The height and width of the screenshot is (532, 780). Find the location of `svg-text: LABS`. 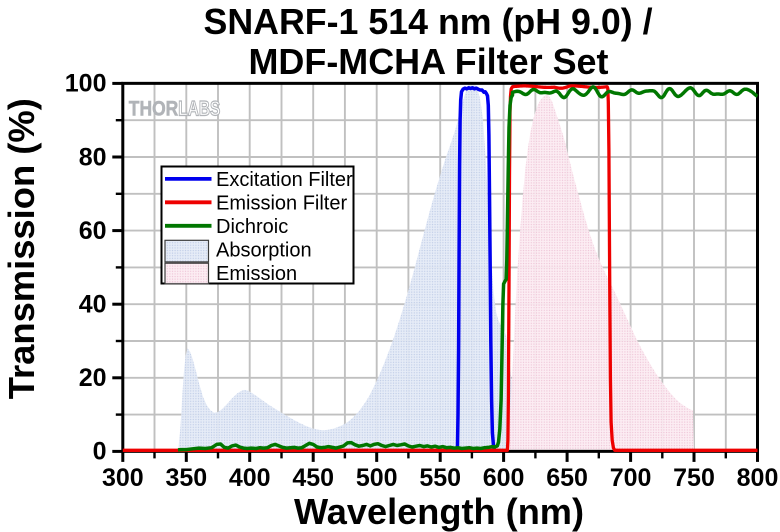

svg-text: LABS is located at coordinates (199, 109).